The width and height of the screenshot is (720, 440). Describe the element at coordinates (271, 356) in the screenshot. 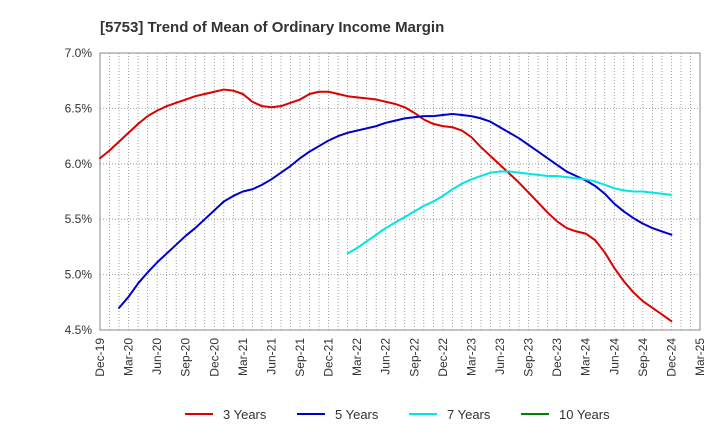

I see `x-tick-label: Jun-21` at that location.